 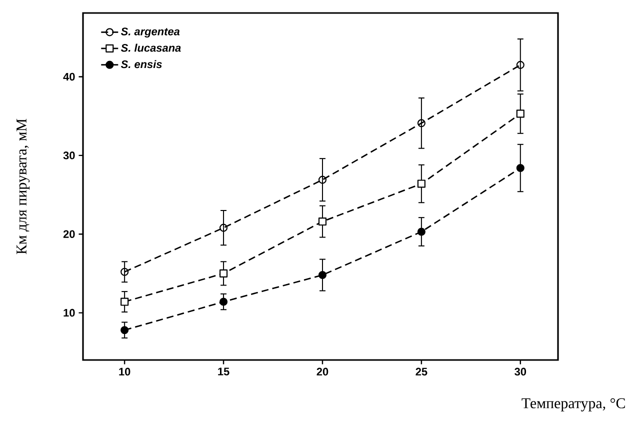 What do you see at coordinates (69, 156) in the screenshot?
I see `y-tick-label: 30` at bounding box center [69, 156].